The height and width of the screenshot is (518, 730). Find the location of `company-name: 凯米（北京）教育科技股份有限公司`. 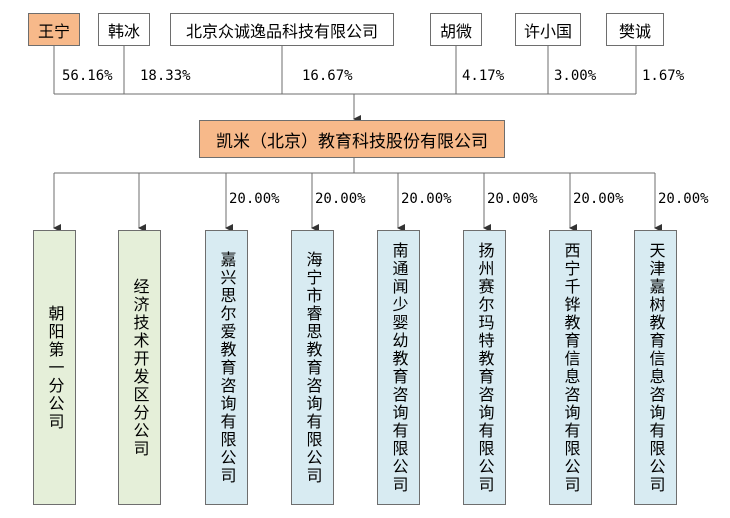

company-name: 凯米（北京）教育科技股份有限公司 is located at coordinates (352, 141).